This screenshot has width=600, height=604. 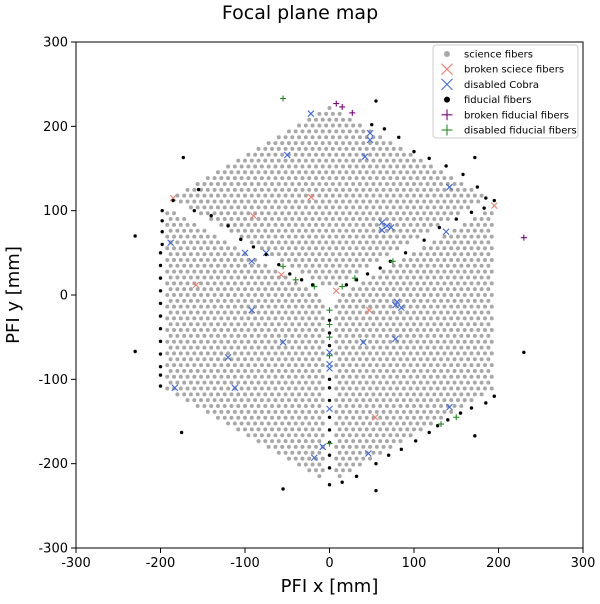 I want to click on legend-entry: disabled Cobra, so click(x=490, y=84).